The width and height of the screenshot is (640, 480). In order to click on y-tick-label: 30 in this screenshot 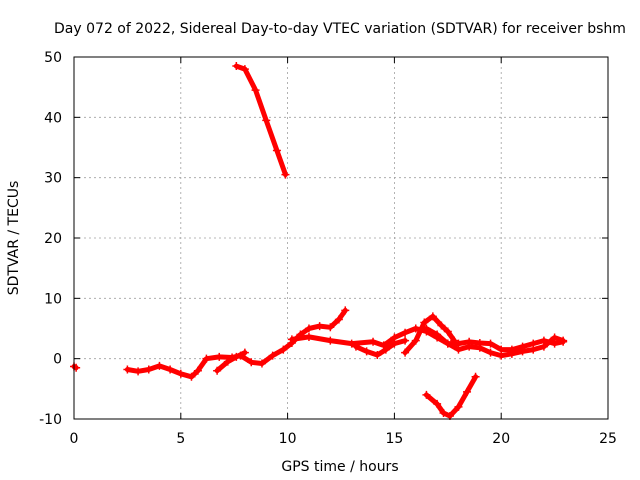, I will do `click(53, 179)`.